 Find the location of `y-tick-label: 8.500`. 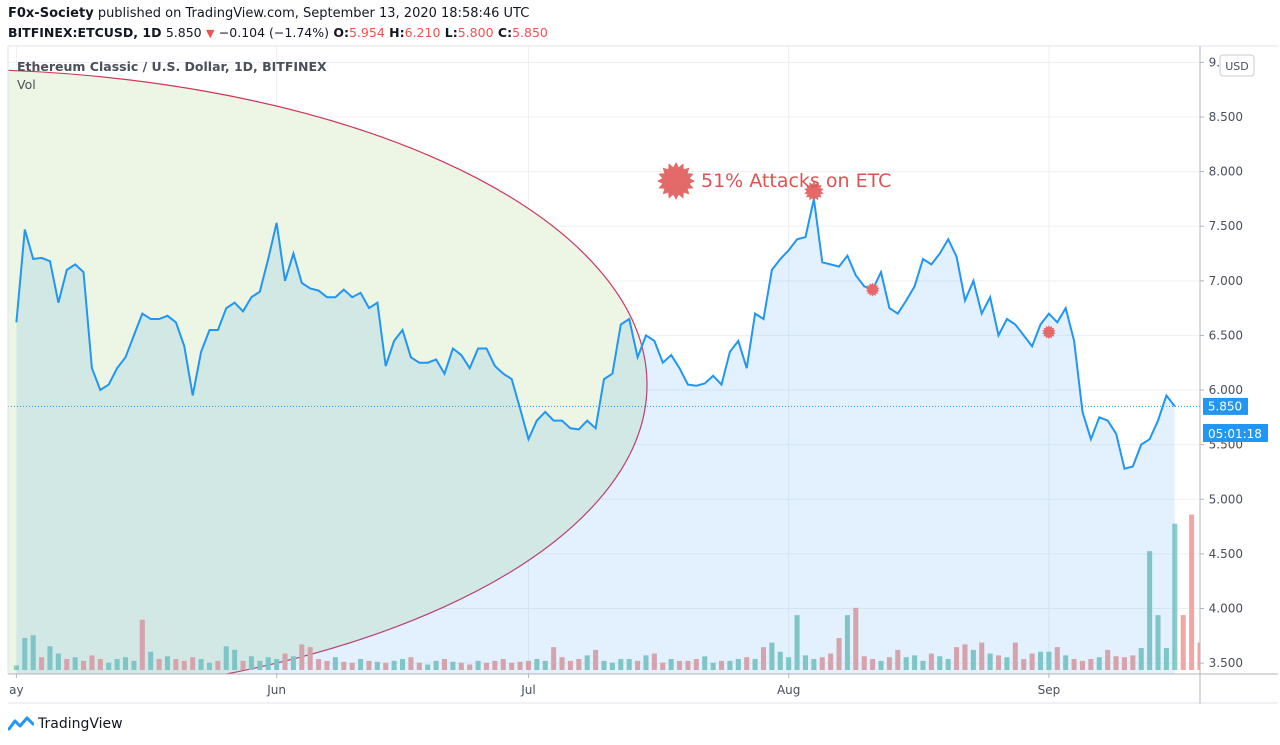

y-tick-label: 8.500 is located at coordinates (1226, 117).